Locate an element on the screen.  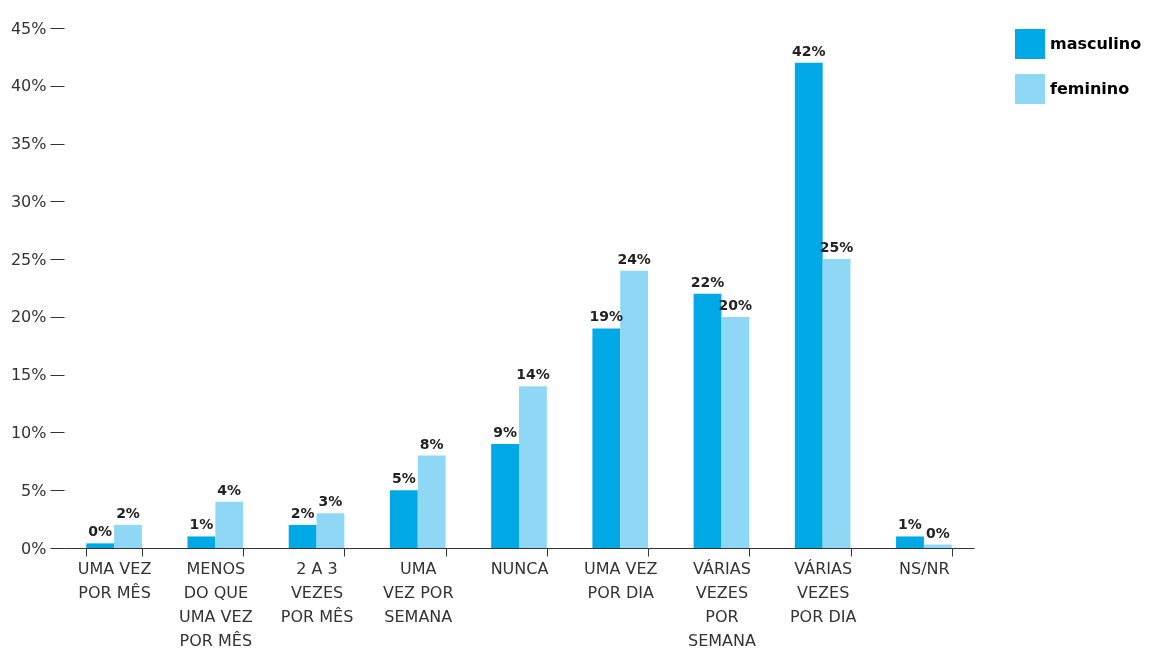
x-tick-label: UMA VEZ POR SEMANA is located at coordinates (418, 592).